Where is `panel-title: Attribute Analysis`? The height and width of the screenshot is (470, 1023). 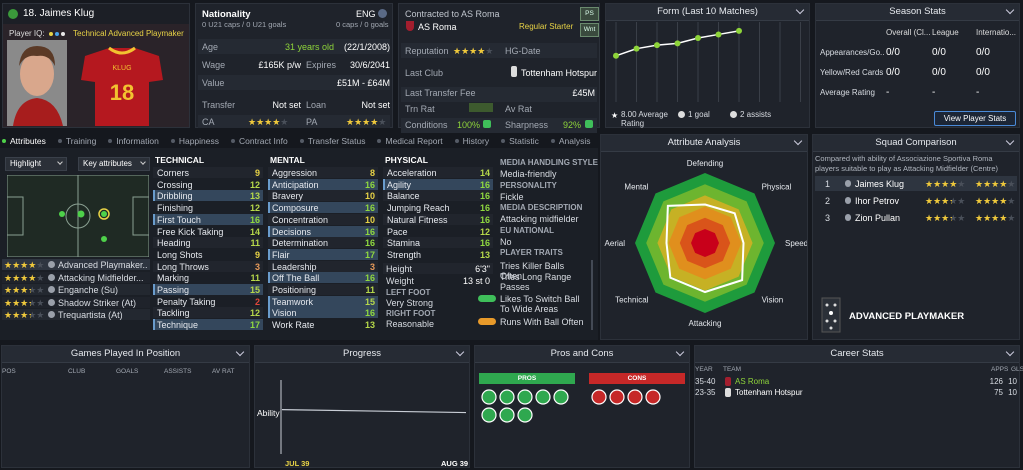 panel-title: Attribute Analysis is located at coordinates (704, 143).